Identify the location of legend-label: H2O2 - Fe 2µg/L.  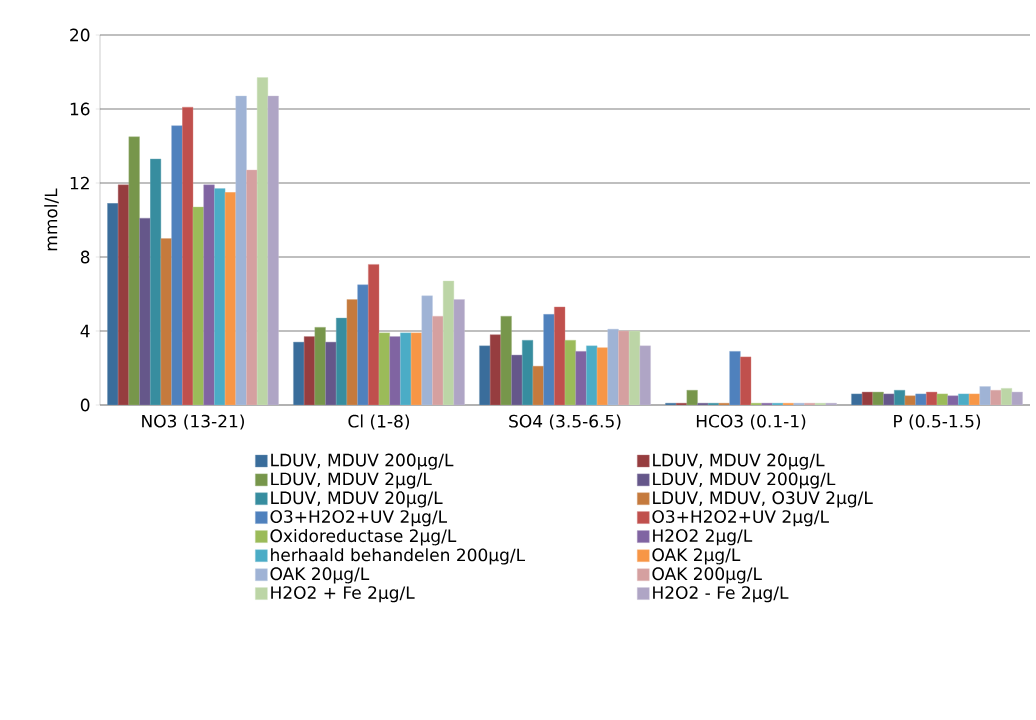
(721, 594).